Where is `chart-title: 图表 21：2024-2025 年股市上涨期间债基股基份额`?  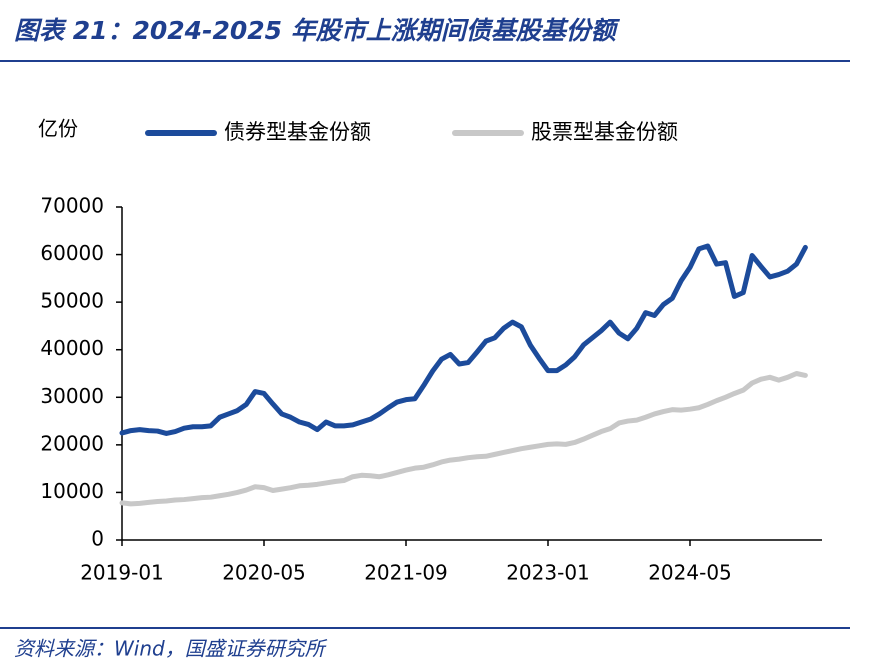
chart-title: 图表 21：2024-2025 年股市上涨期间债基股基份额 is located at coordinates (317, 30).